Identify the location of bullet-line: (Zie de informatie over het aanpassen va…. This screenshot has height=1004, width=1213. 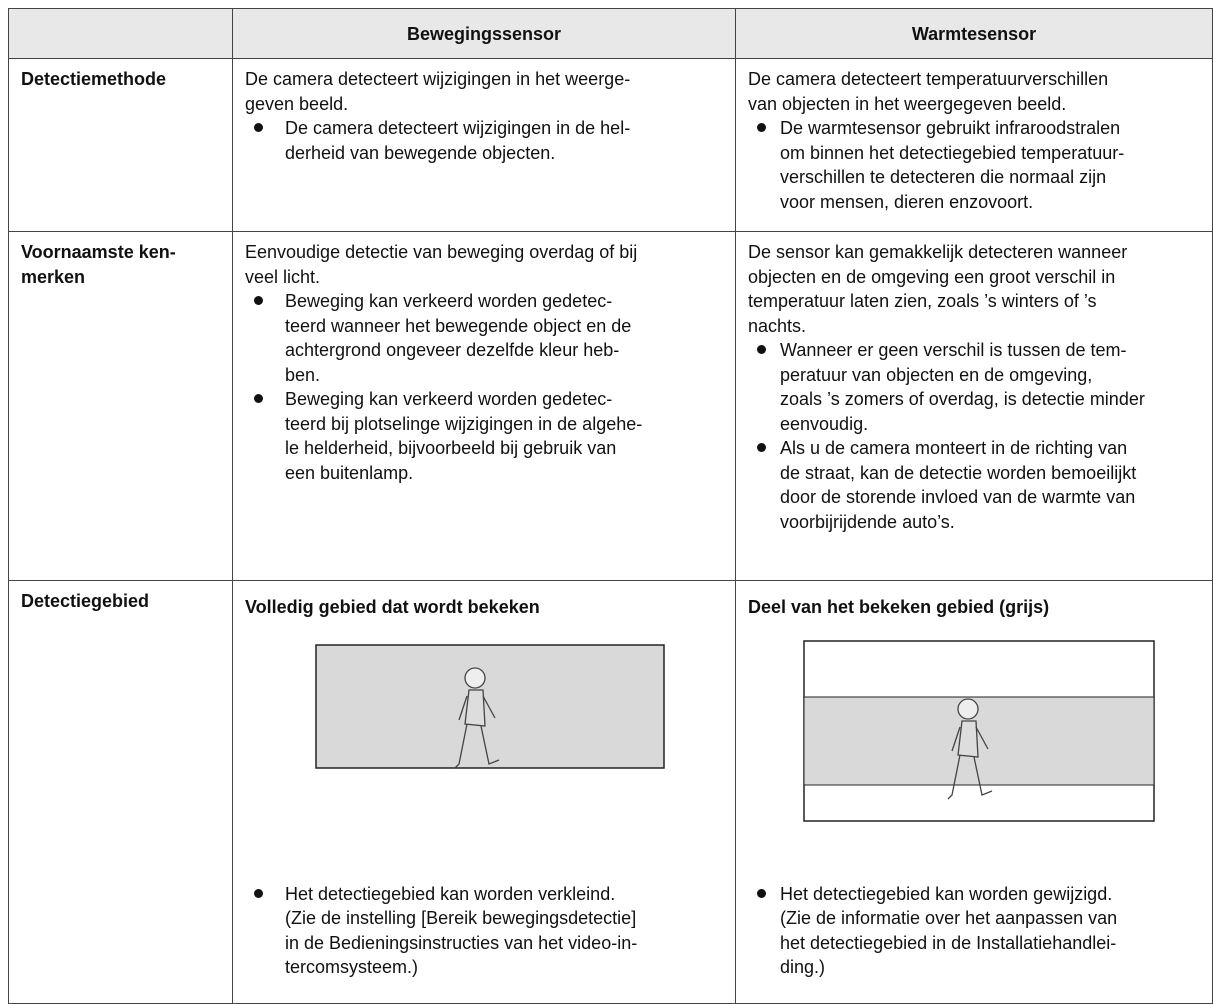
(949, 918).